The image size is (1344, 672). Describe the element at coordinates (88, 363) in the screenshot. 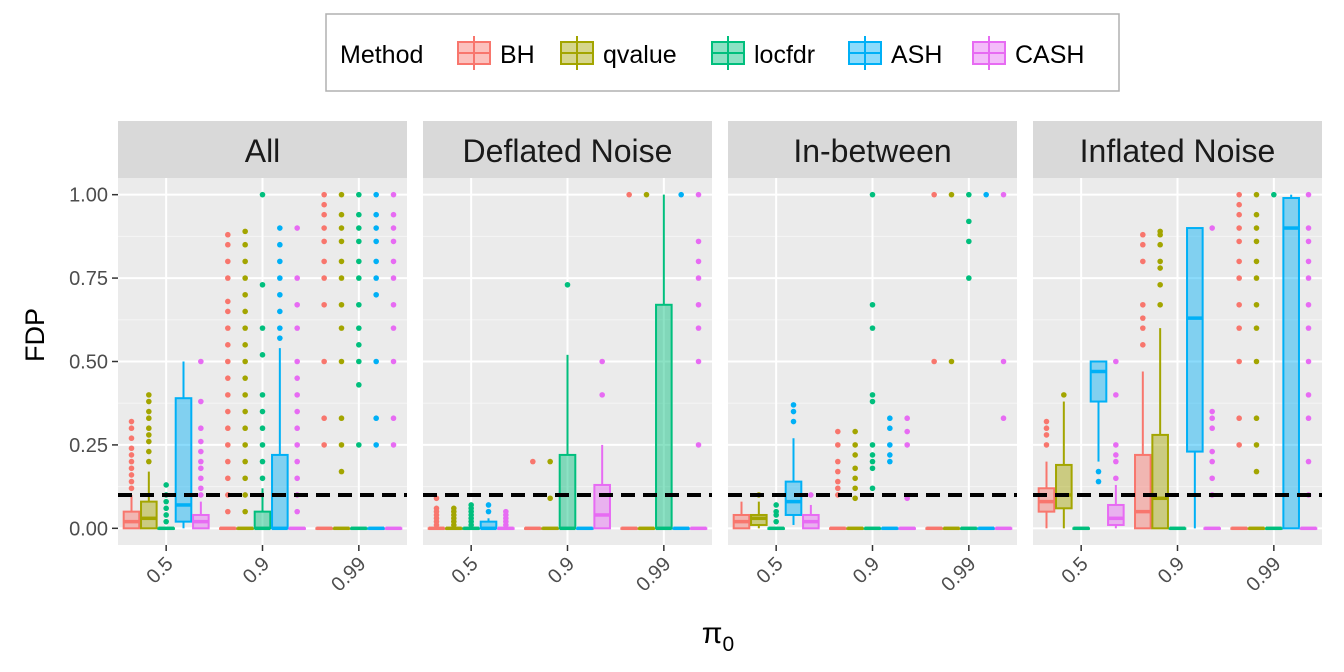

I see `y-tick-label: 0.50` at that location.